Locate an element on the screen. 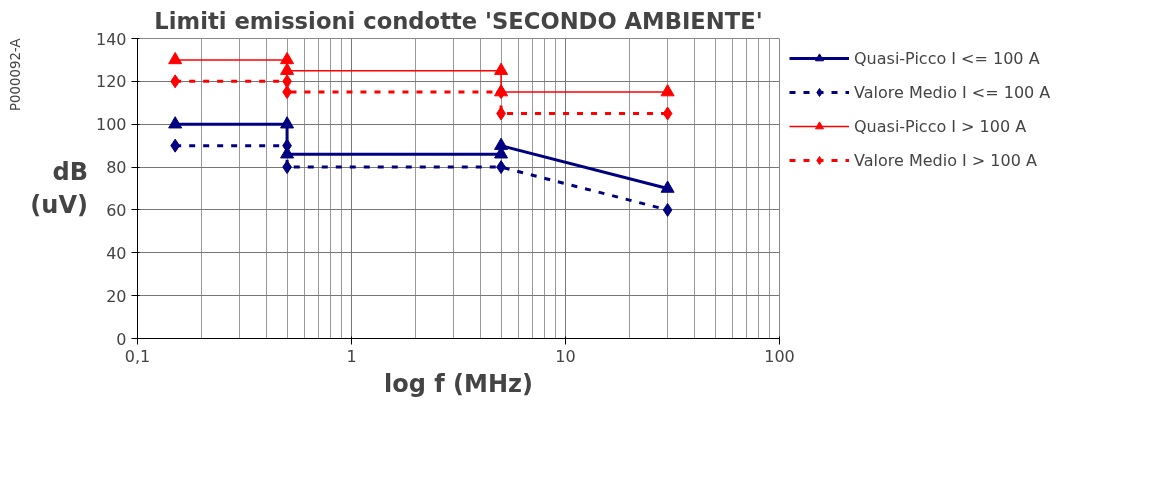  legend-label: Quasi-Picco I > 100 A is located at coordinates (940, 126).